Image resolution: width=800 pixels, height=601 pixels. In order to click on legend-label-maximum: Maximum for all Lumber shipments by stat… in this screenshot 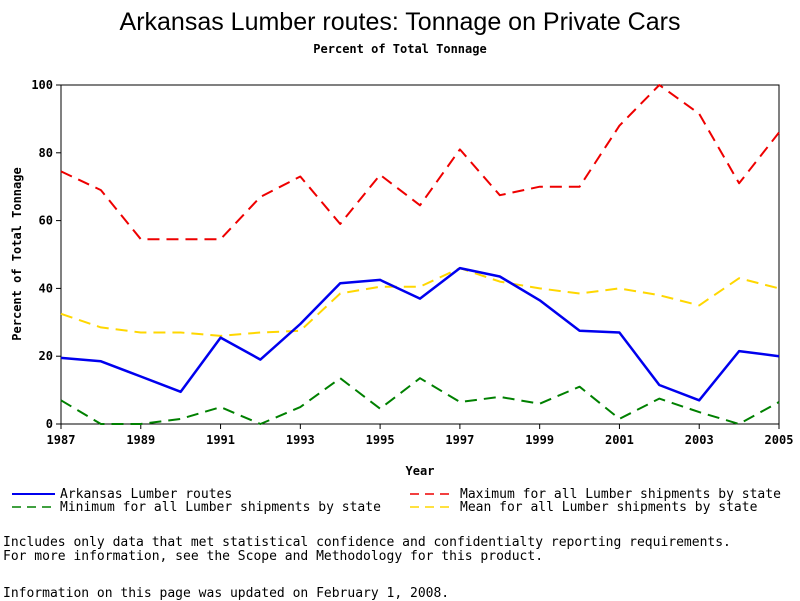, I will do `click(620, 494)`.